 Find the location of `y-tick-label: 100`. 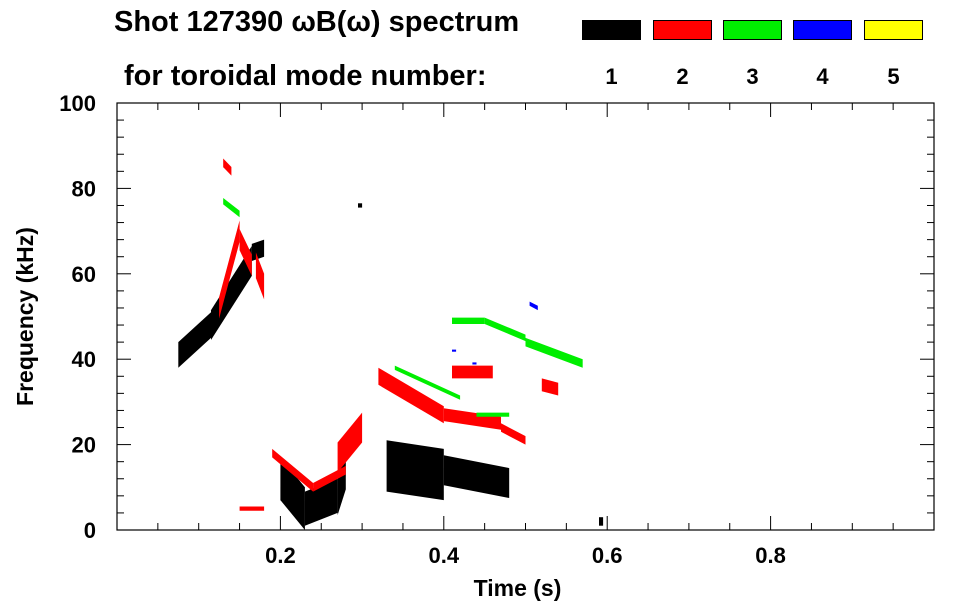

y-tick-label: 100 is located at coordinates (77, 103).